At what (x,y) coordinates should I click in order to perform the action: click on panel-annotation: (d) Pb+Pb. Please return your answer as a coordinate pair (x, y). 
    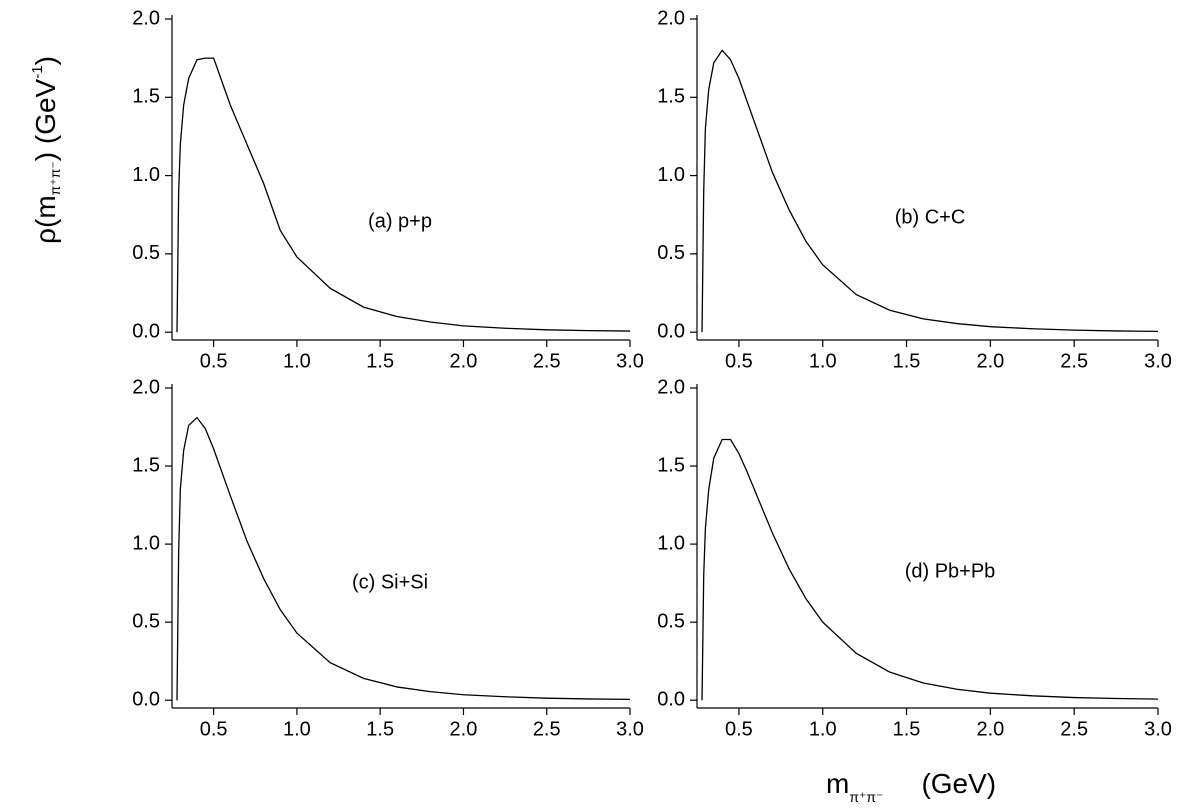
    Looking at the image, I should click on (950, 571).